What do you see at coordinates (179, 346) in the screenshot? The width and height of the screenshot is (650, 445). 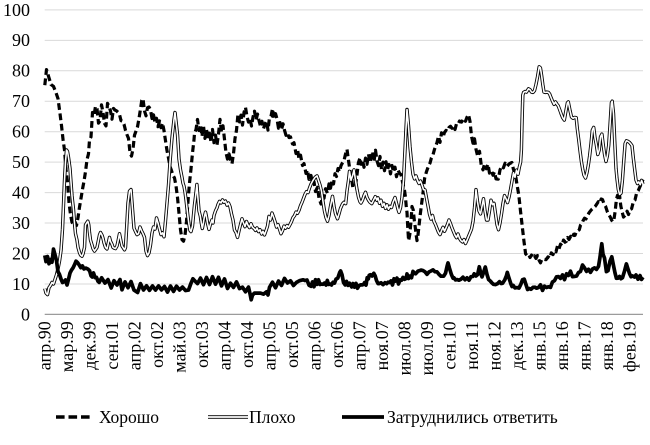 I see `svg-text: май.03` at bounding box center [179, 346].